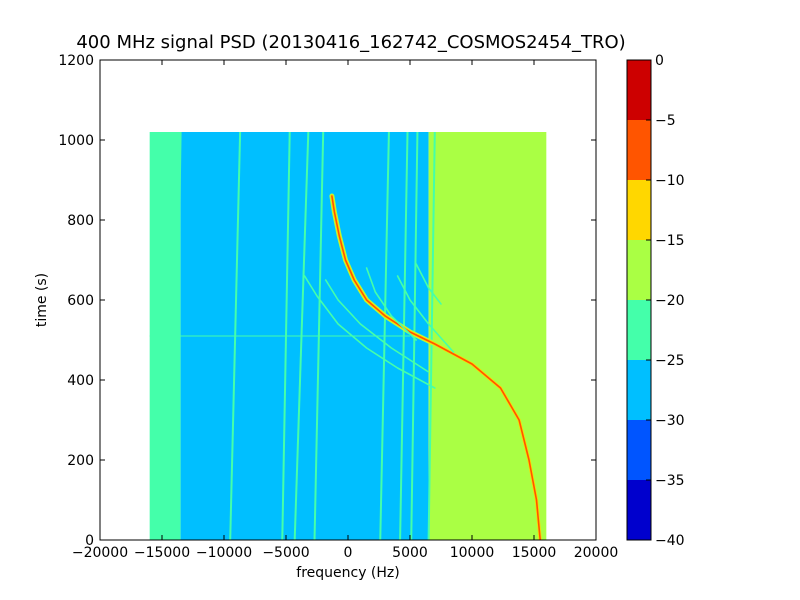  I want to click on x-tick-label: 10000, so click(472, 553).